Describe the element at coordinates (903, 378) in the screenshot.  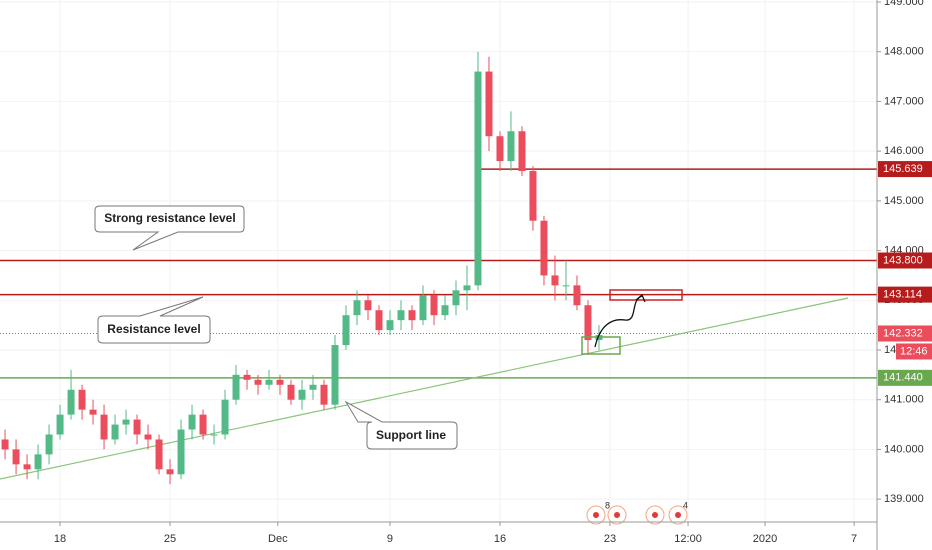
I see `level-label: 141.440` at that location.